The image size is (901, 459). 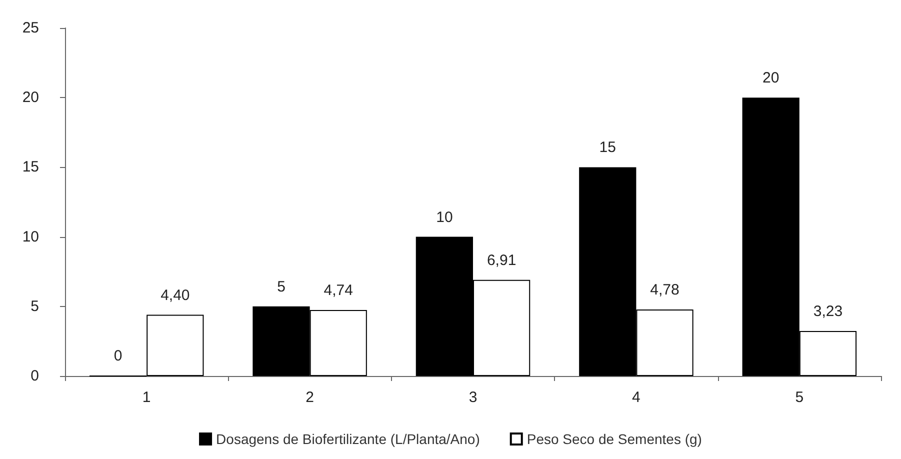 I want to click on data-label: 20, so click(x=771, y=78).